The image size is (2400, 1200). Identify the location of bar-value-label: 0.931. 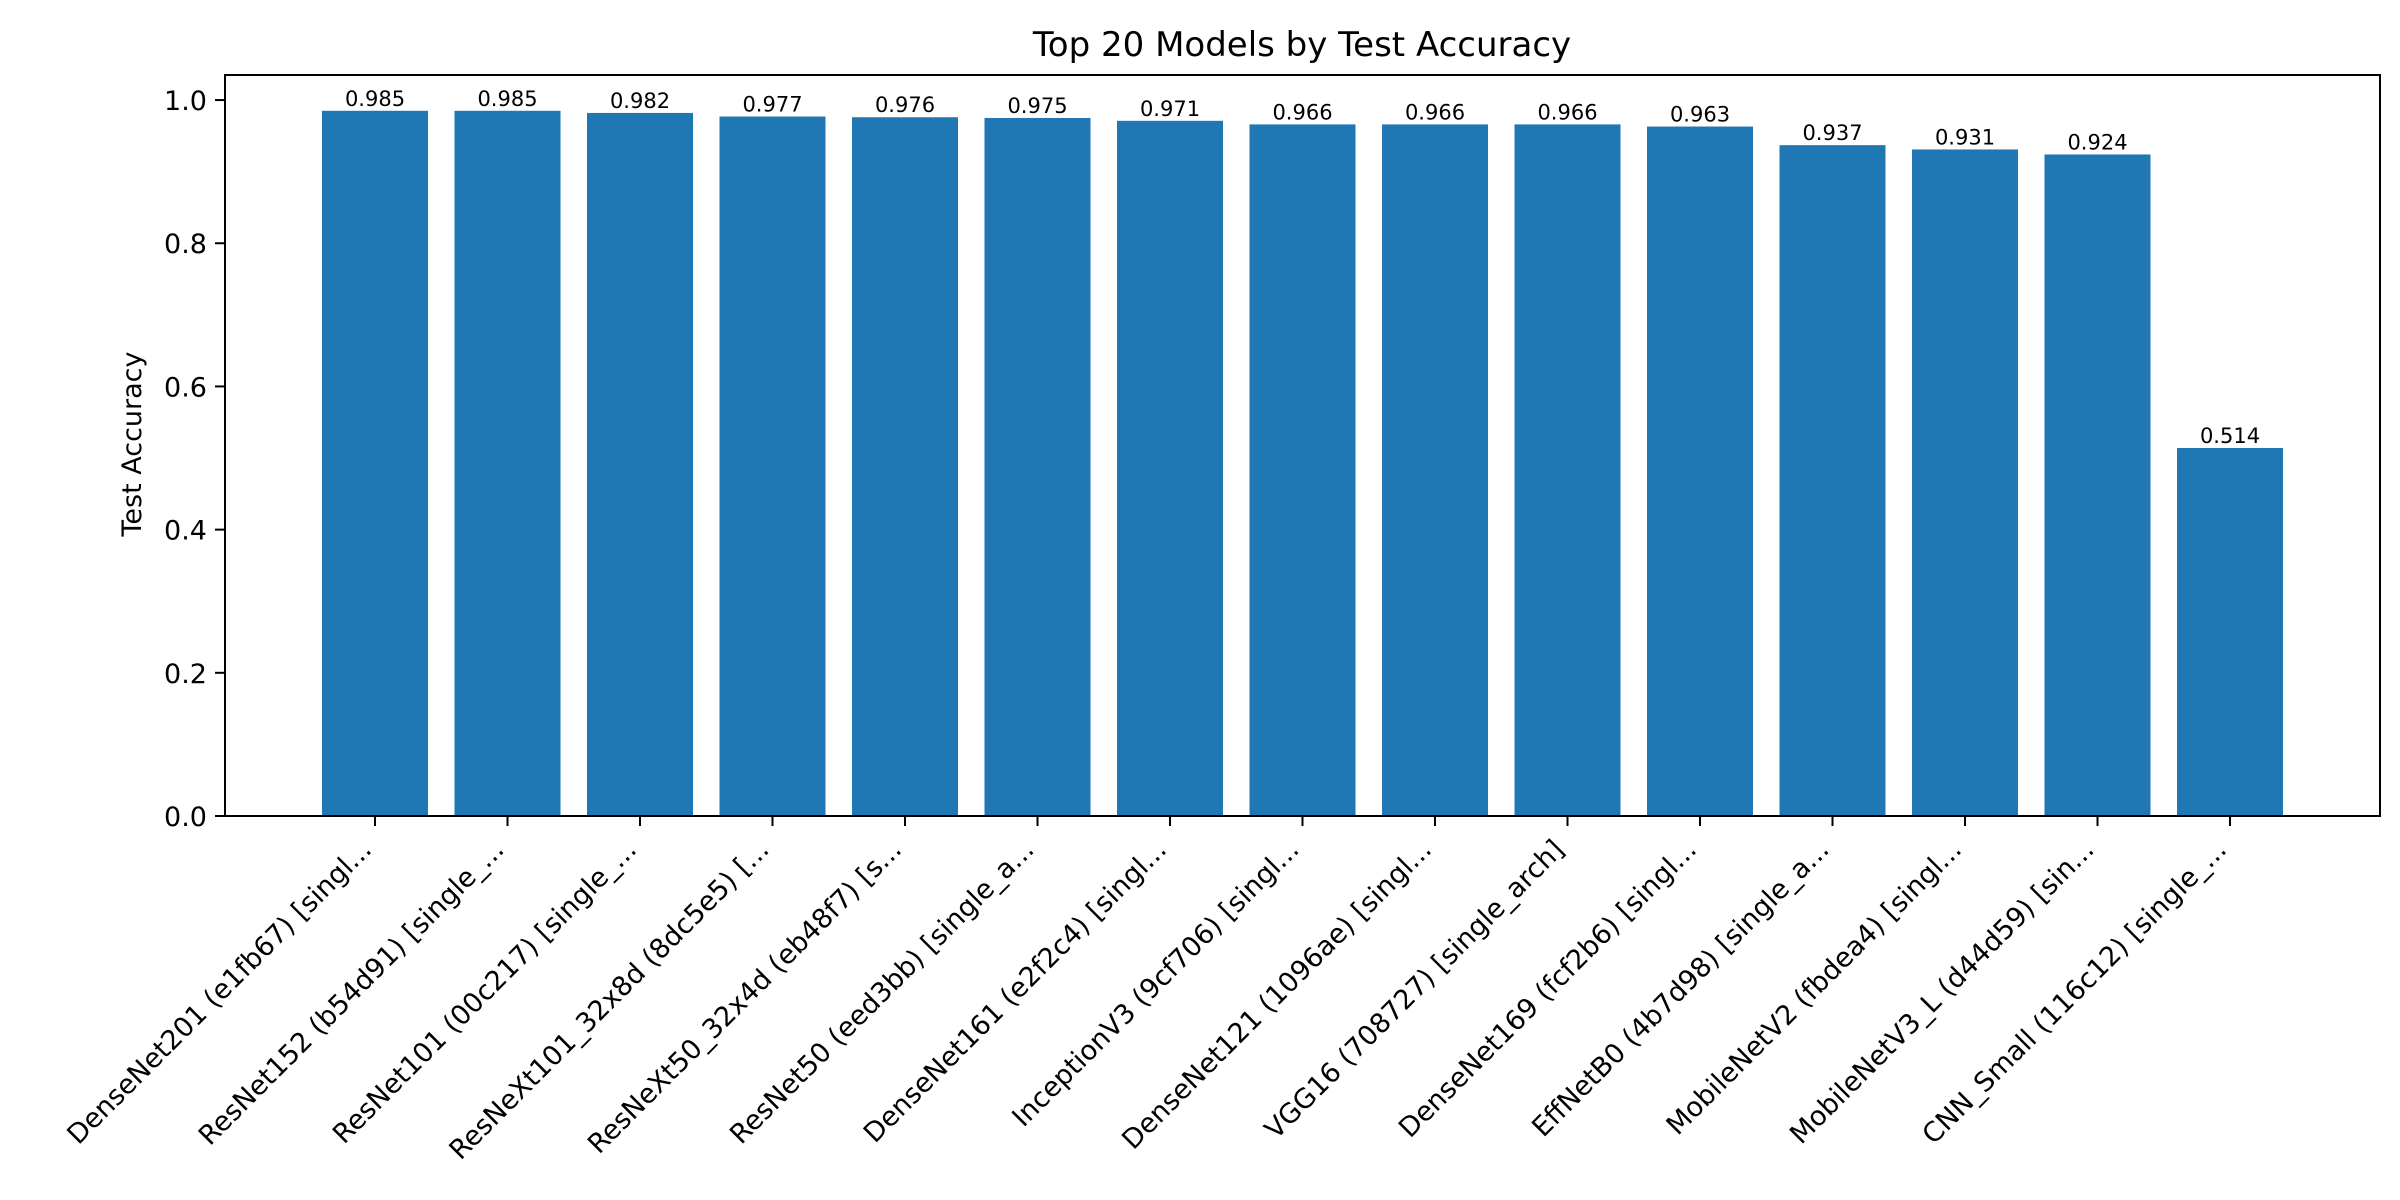
(1965, 137).